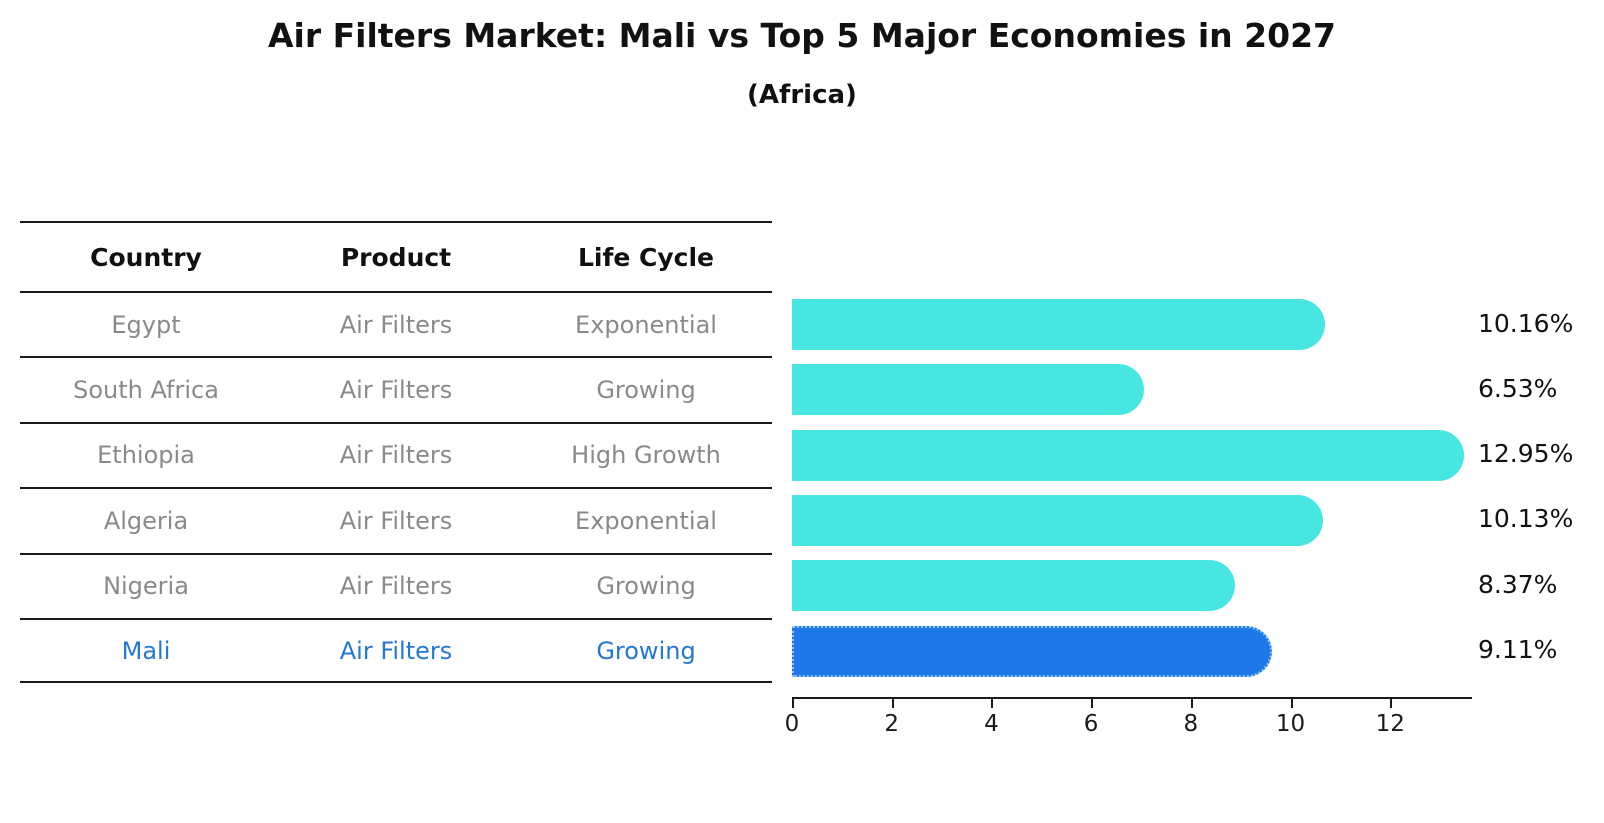 The width and height of the screenshot is (1604, 823). What do you see at coordinates (968, 390) in the screenshot?
I see `bar-south-africa` at bounding box center [968, 390].